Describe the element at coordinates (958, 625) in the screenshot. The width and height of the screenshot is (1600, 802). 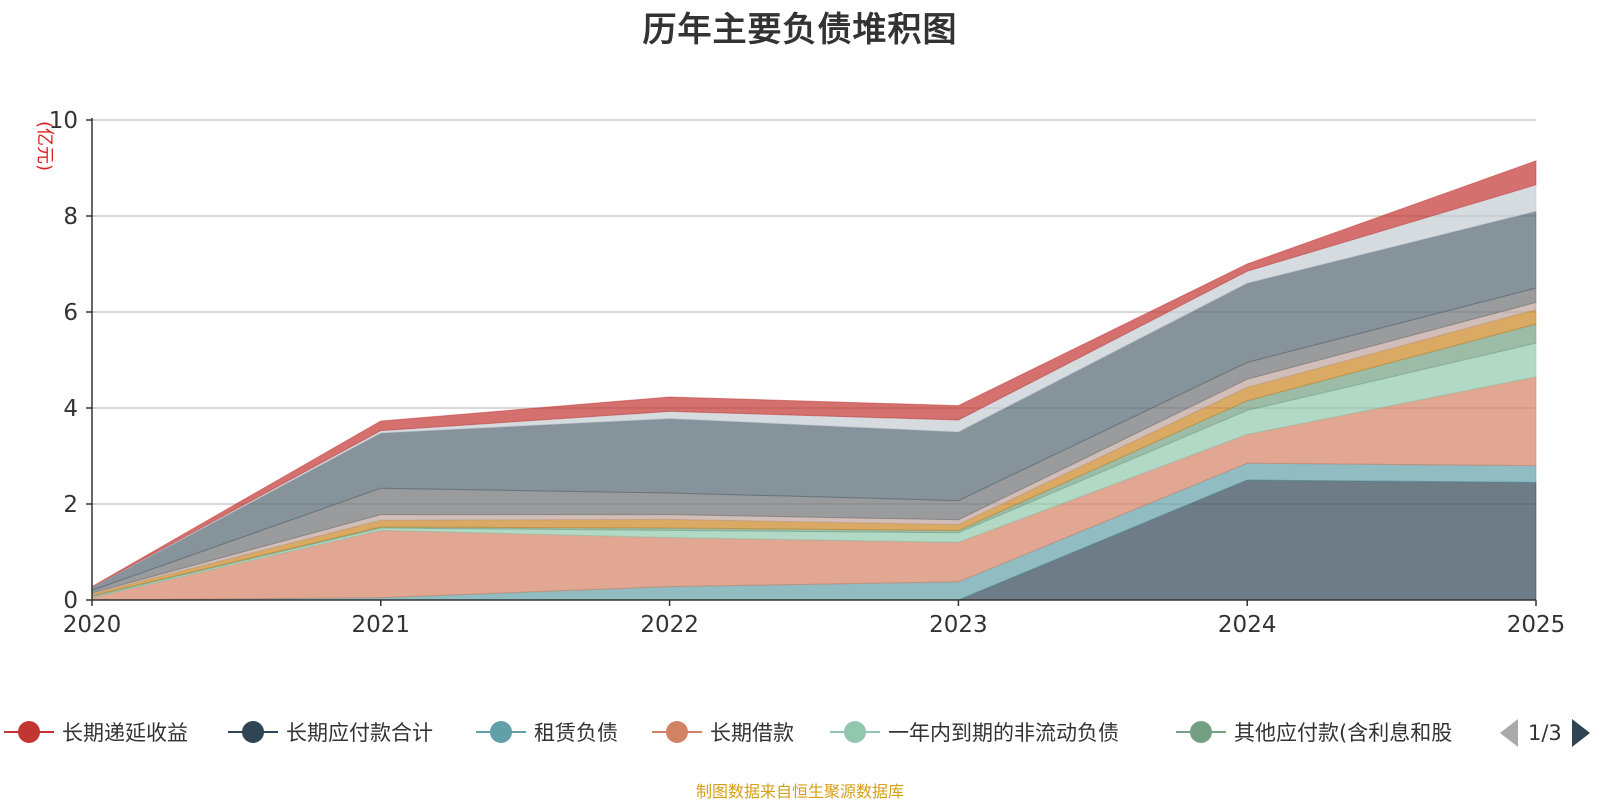
I see `x-tick-label: 2023` at that location.